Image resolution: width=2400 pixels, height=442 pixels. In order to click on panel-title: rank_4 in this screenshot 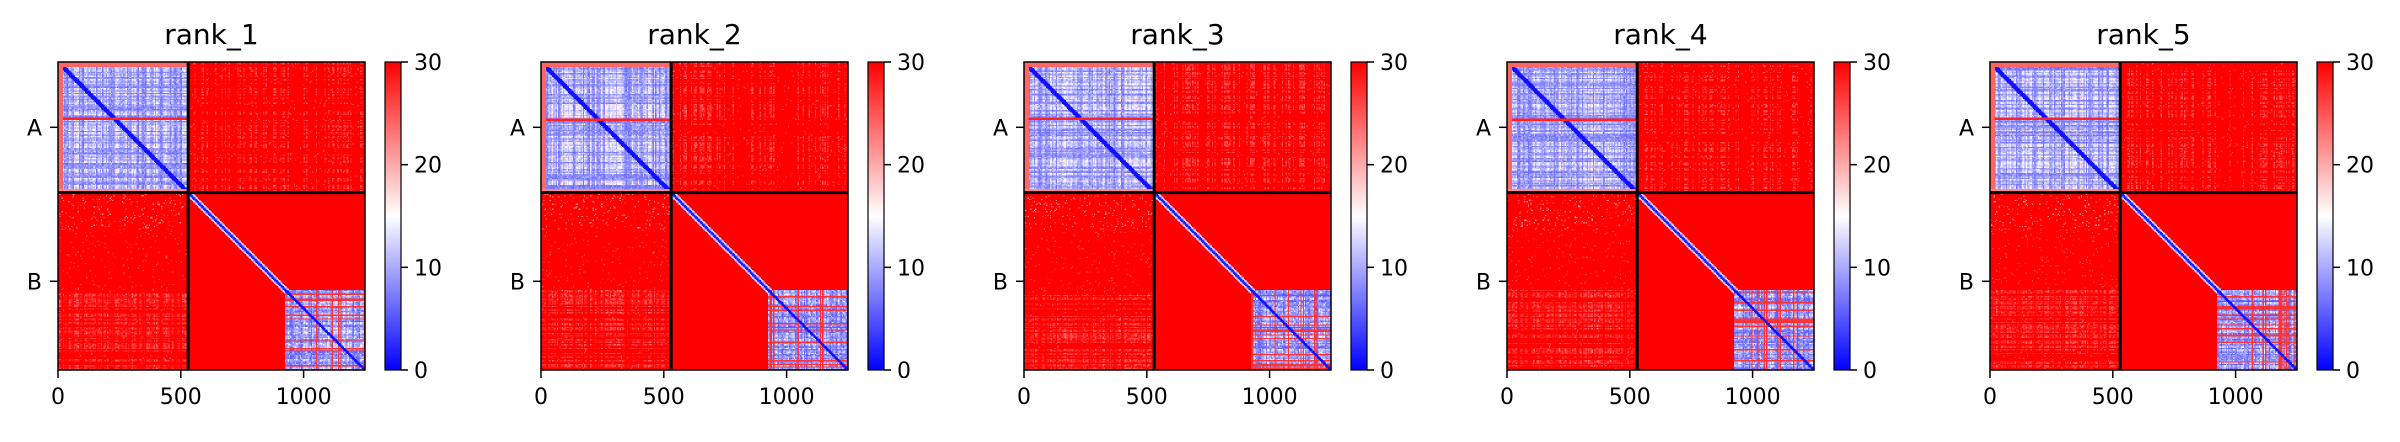, I will do `click(1660, 34)`.